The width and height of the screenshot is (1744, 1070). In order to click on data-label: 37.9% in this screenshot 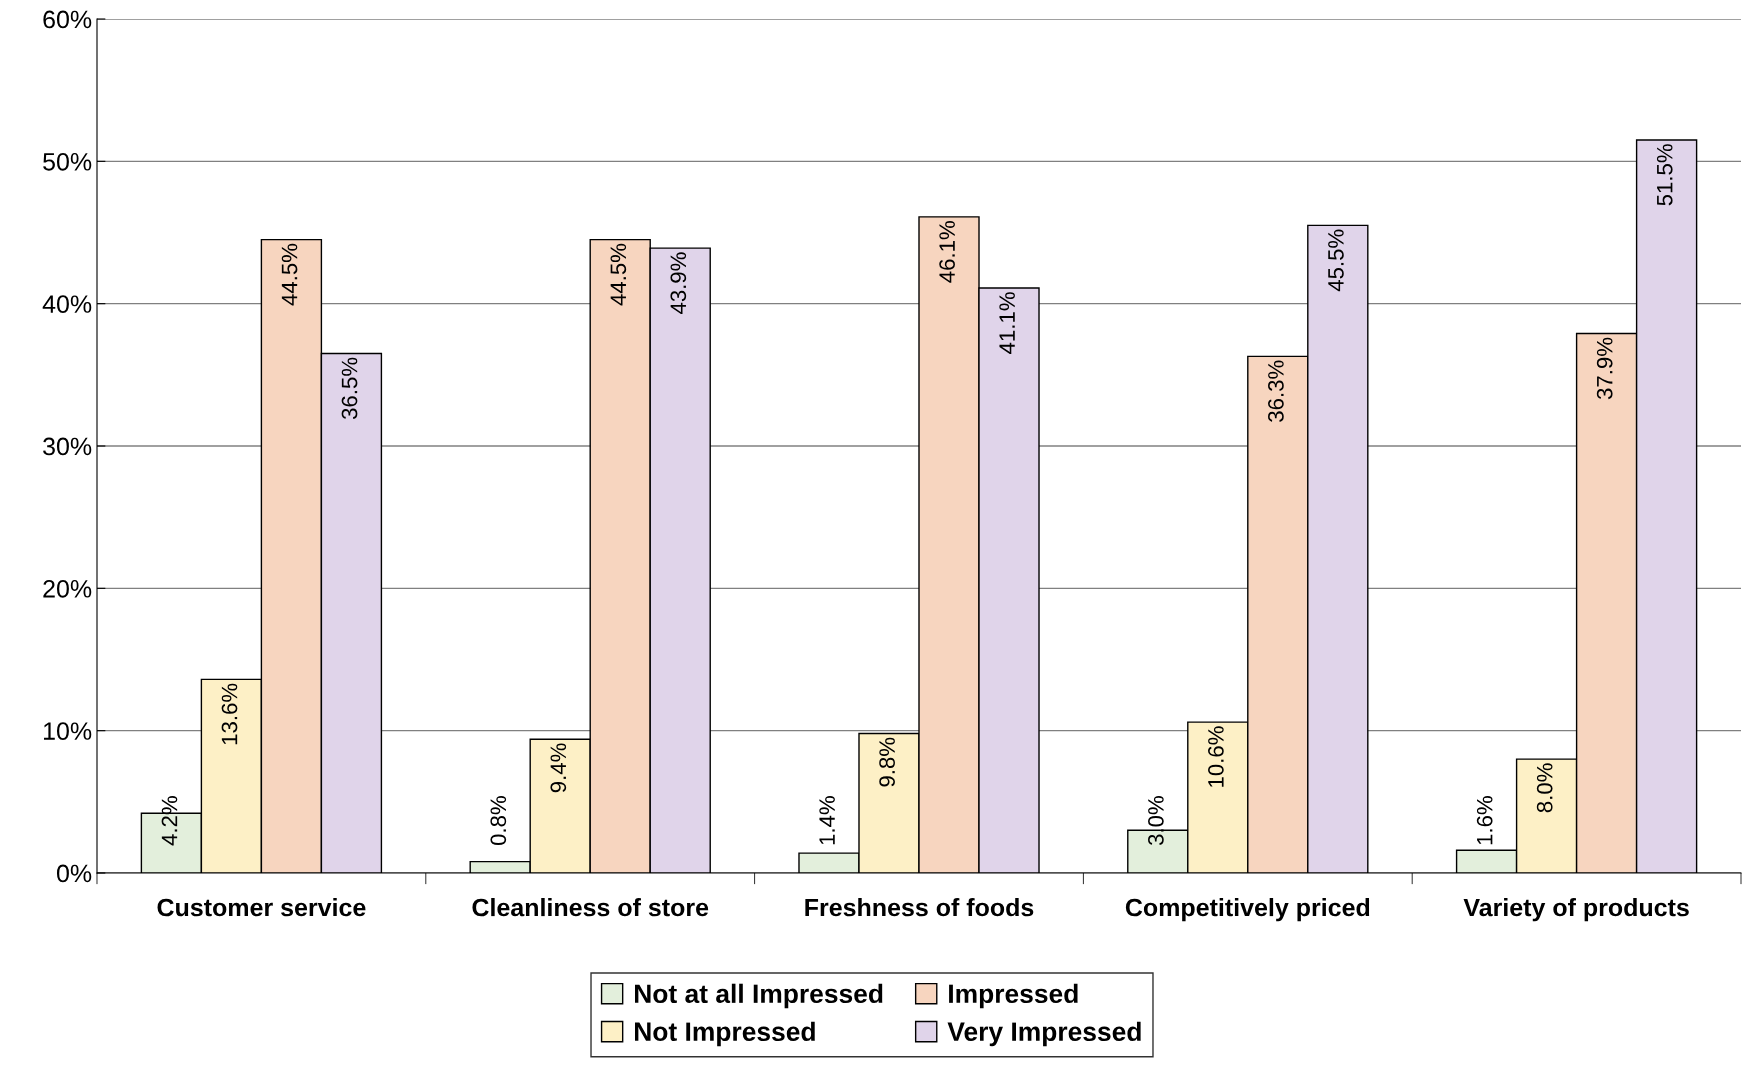, I will do `click(1604, 368)`.